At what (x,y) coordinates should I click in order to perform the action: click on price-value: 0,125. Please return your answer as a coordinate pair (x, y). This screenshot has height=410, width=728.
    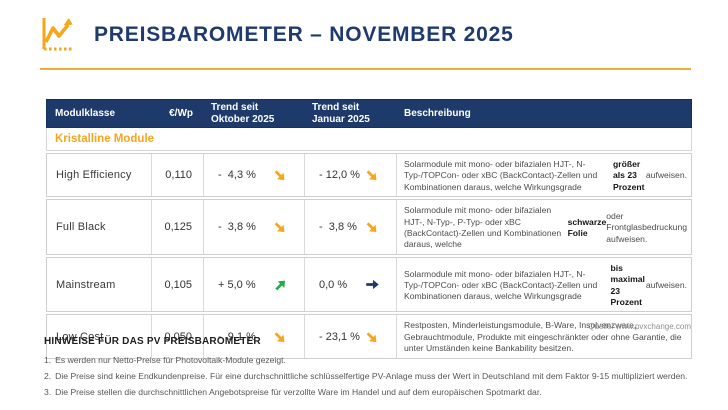
    Looking at the image, I should click on (177, 227).